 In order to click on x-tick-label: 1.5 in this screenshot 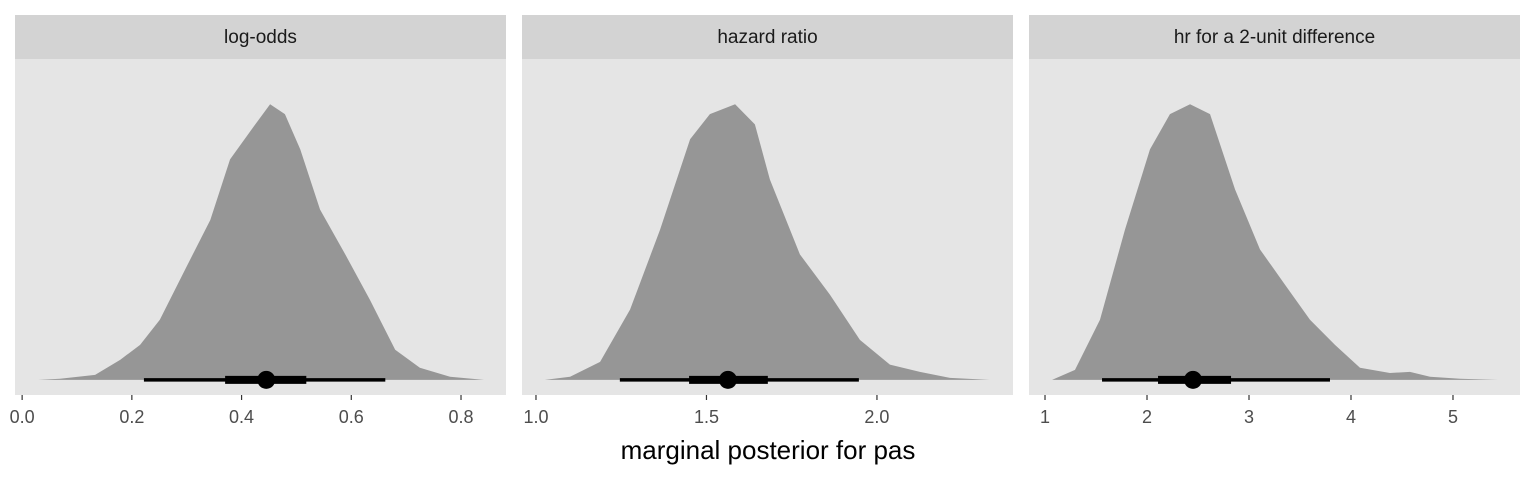, I will do `click(706, 417)`.